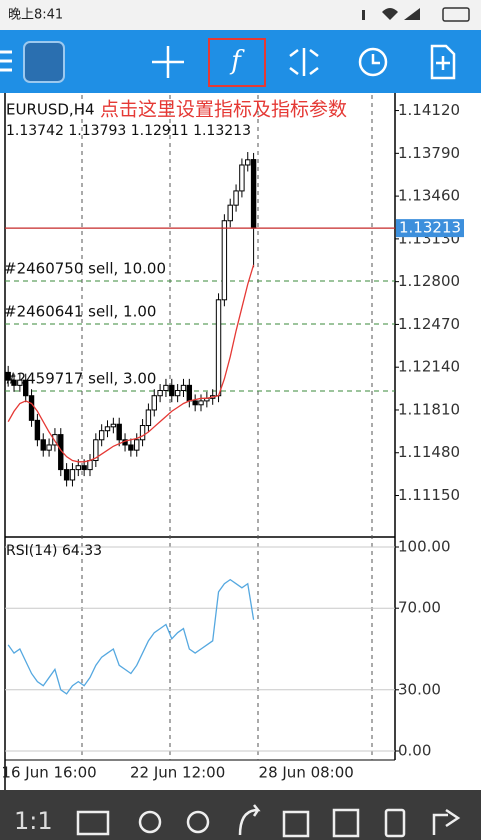 The image size is (481, 840). I want to click on device-button, so click(395, 823).